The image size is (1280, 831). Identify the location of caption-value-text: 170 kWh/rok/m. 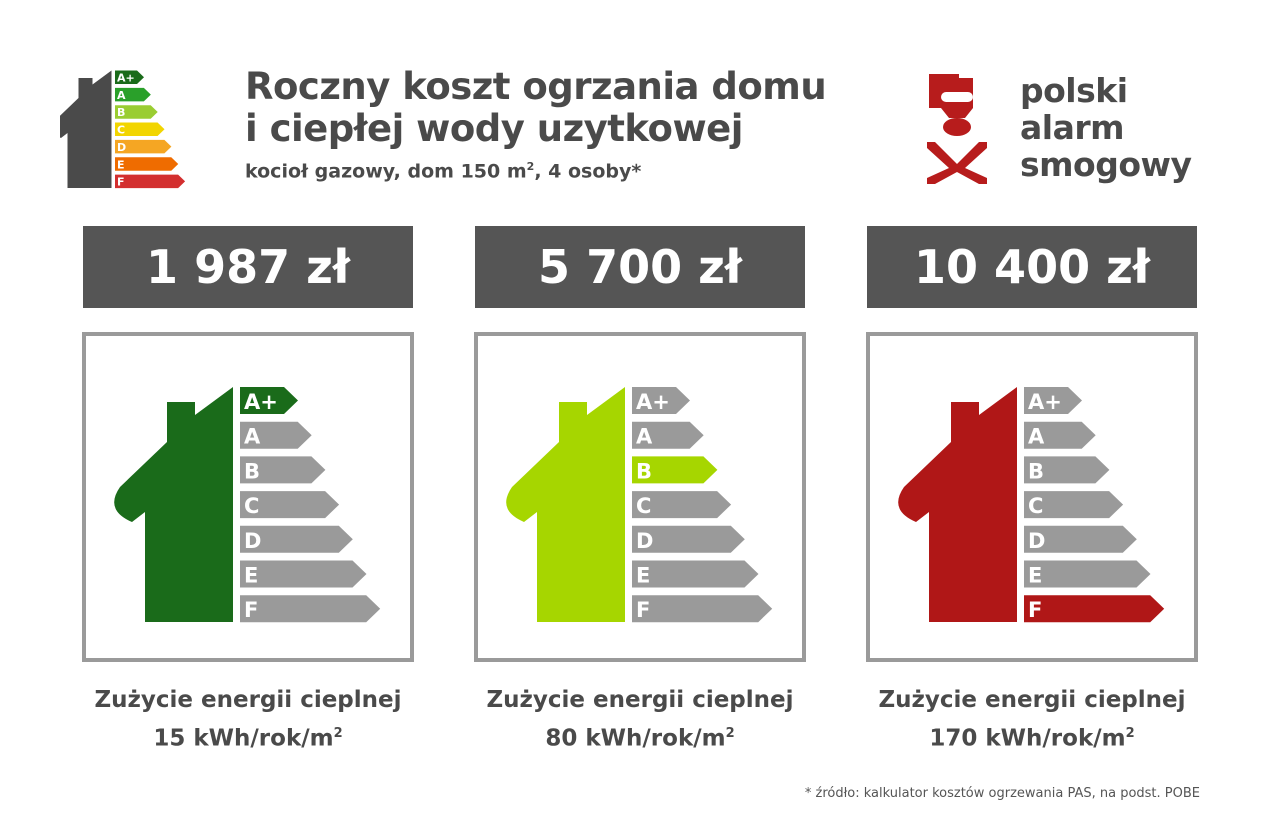
(1027, 738).